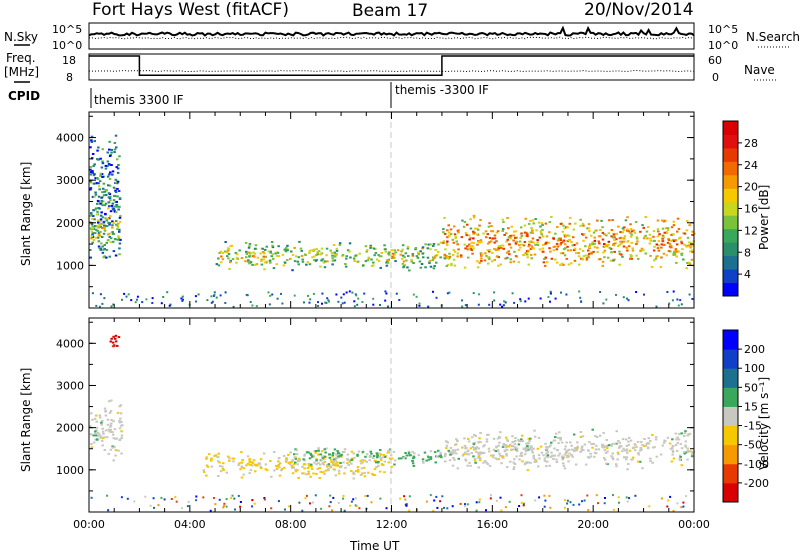  What do you see at coordinates (291, 524) in the screenshot?
I see `velocity-xtick-label-2: 08:00` at bounding box center [291, 524].